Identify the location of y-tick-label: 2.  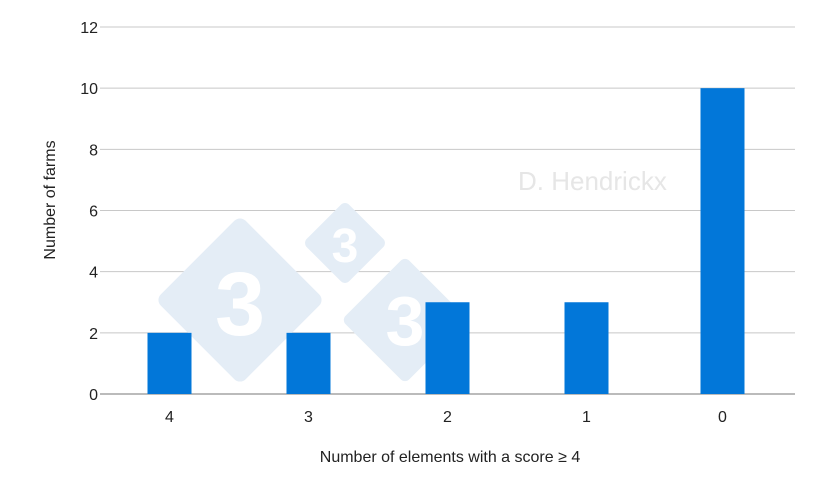
(93, 334).